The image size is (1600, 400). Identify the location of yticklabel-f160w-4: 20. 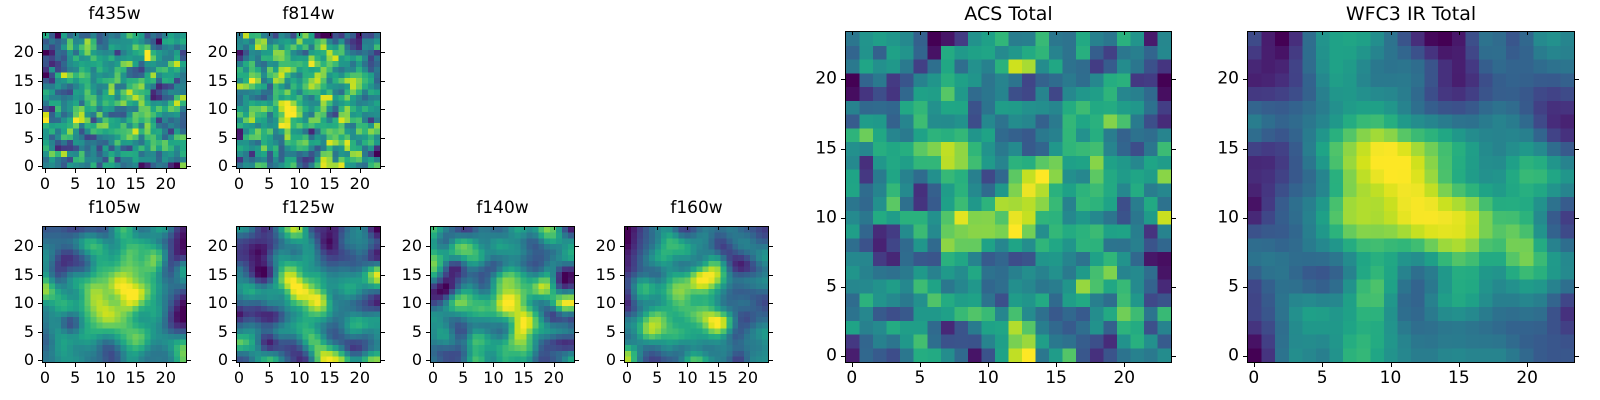
(605, 245).